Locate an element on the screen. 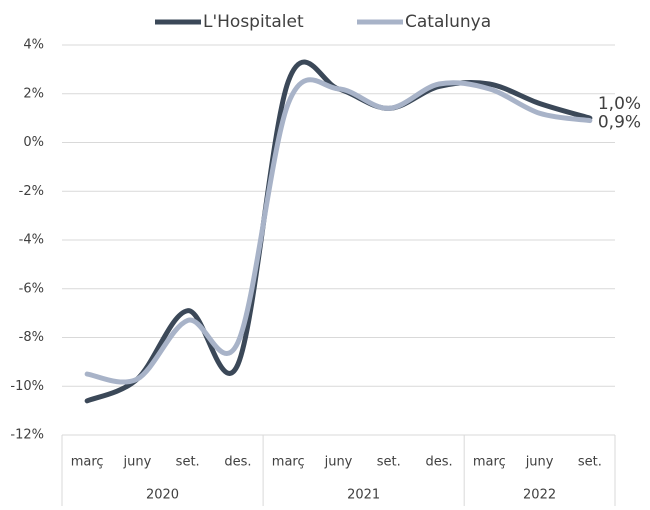 This screenshot has width=650, height=510. legend-label: L'Hospitalet is located at coordinates (253, 22).